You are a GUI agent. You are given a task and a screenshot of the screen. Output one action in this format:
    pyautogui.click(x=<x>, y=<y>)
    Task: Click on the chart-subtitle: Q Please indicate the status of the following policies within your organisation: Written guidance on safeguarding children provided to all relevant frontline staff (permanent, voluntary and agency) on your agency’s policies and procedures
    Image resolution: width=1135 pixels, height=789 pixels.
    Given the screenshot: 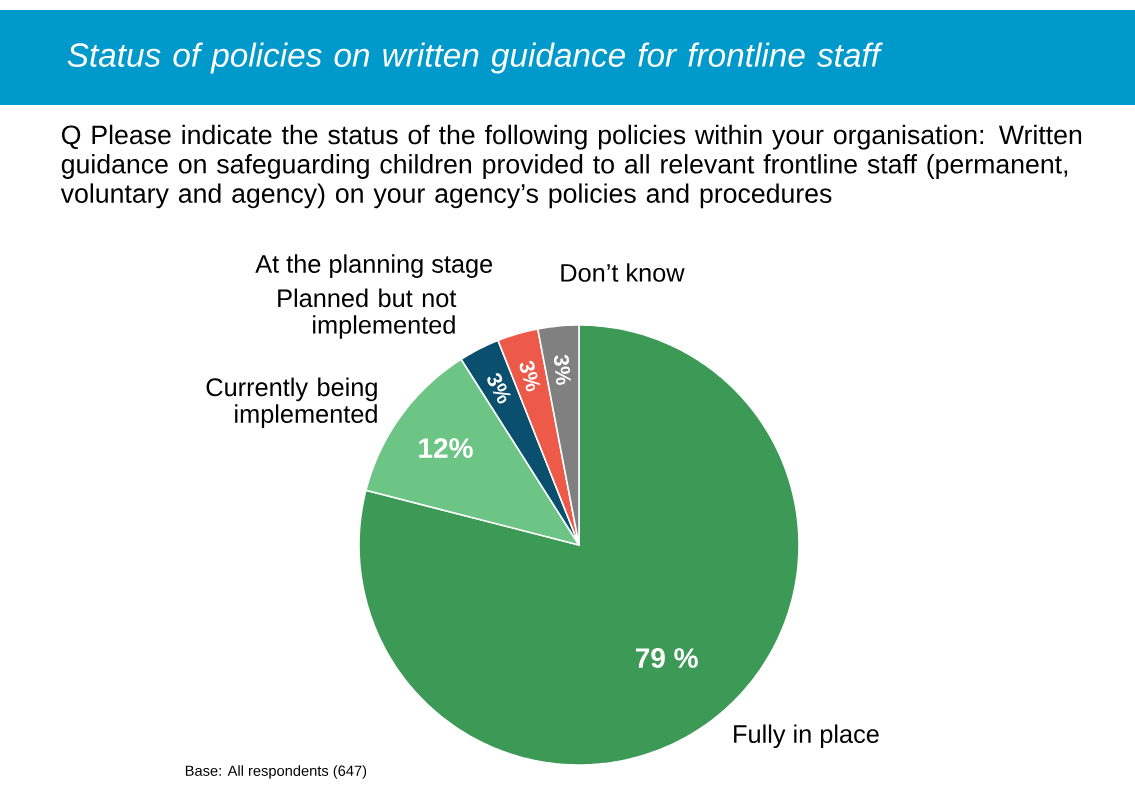 What is the action you would take?
    pyautogui.click(x=571, y=166)
    